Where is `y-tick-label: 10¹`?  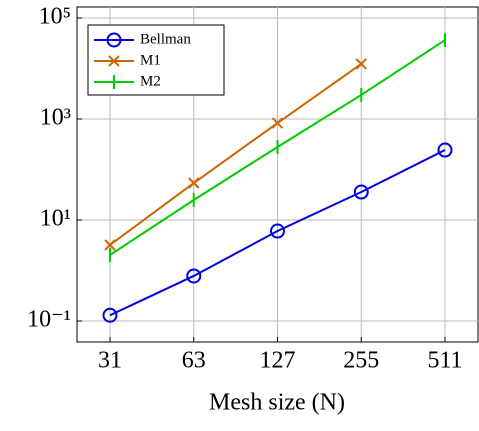 y-tick-label: 10¹ is located at coordinates (55, 218).